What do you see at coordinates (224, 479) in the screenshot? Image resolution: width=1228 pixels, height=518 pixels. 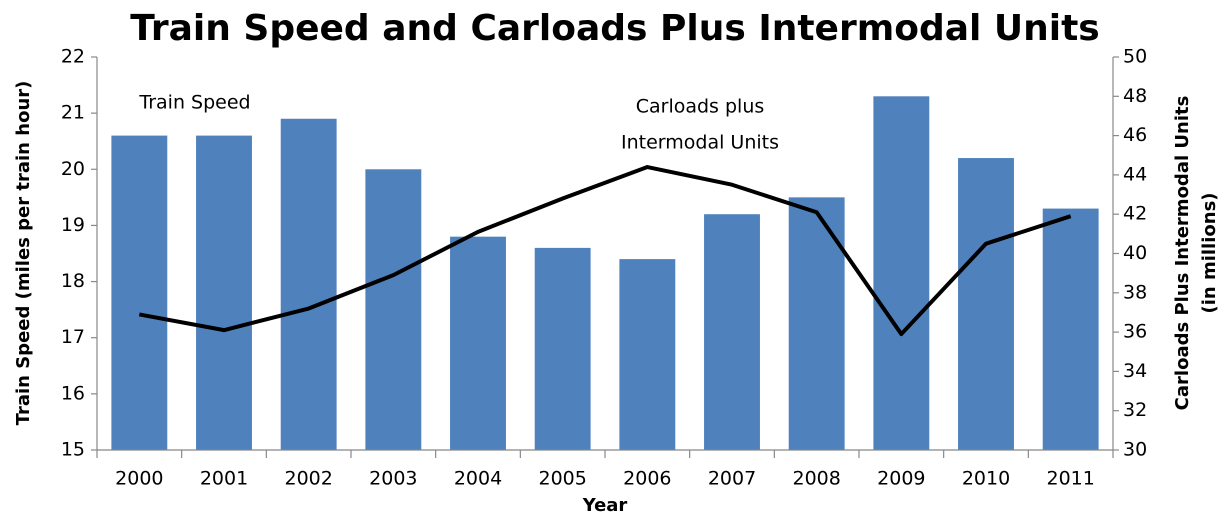 I see `x-tick-label: 2001` at bounding box center [224, 479].